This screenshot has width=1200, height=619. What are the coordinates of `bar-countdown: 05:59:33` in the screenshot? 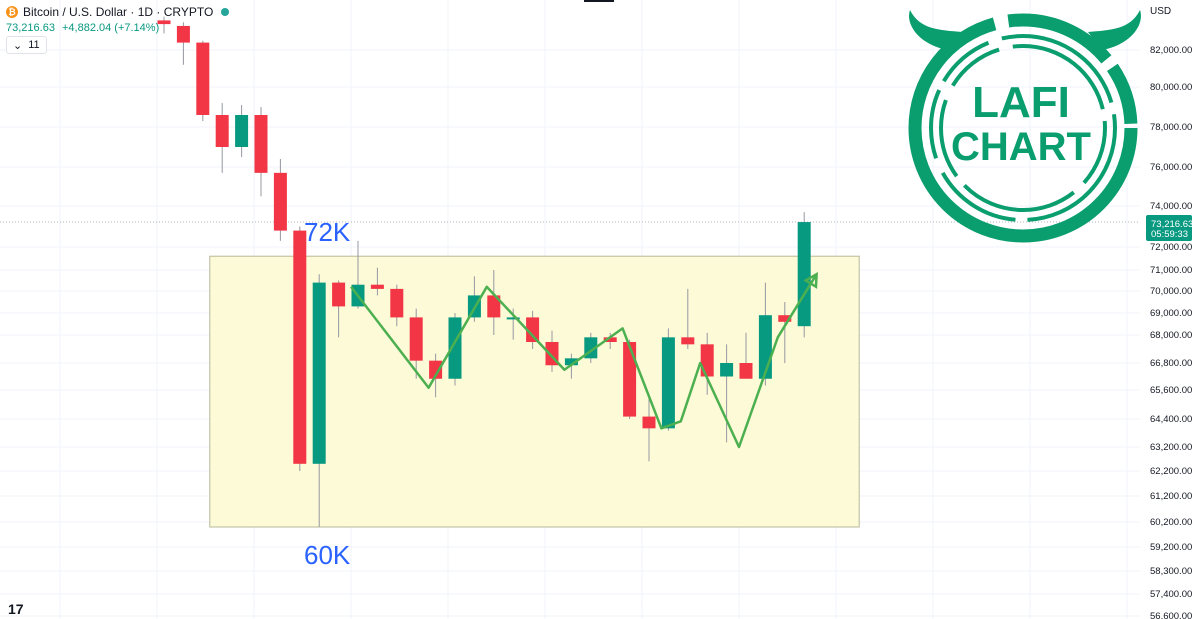 It's located at (1169, 234).